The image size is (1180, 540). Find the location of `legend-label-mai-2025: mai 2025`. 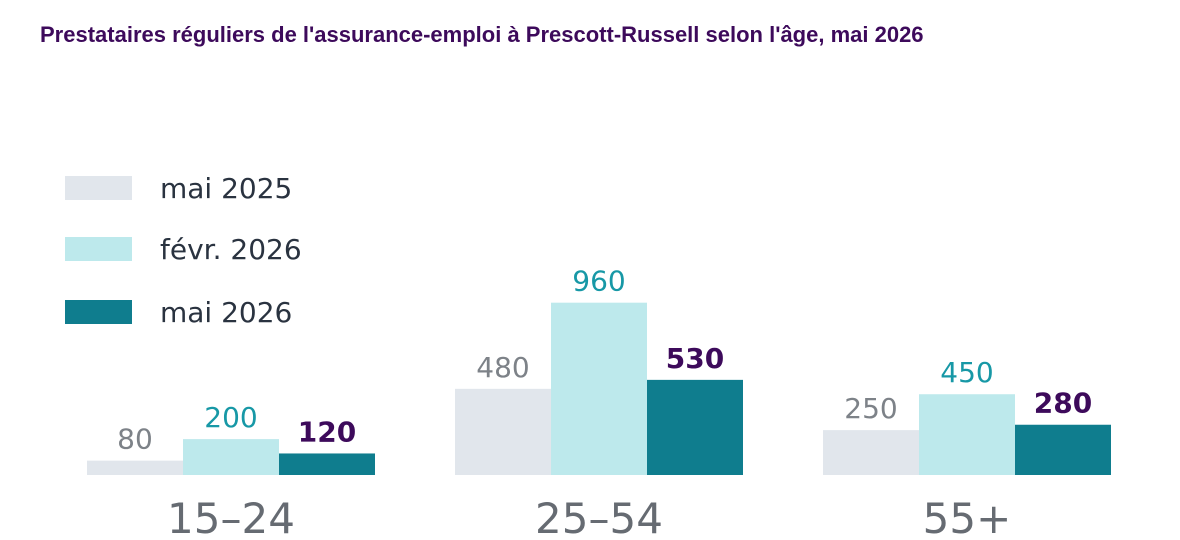

legend-label-mai-2025: mai 2025 is located at coordinates (226, 188).